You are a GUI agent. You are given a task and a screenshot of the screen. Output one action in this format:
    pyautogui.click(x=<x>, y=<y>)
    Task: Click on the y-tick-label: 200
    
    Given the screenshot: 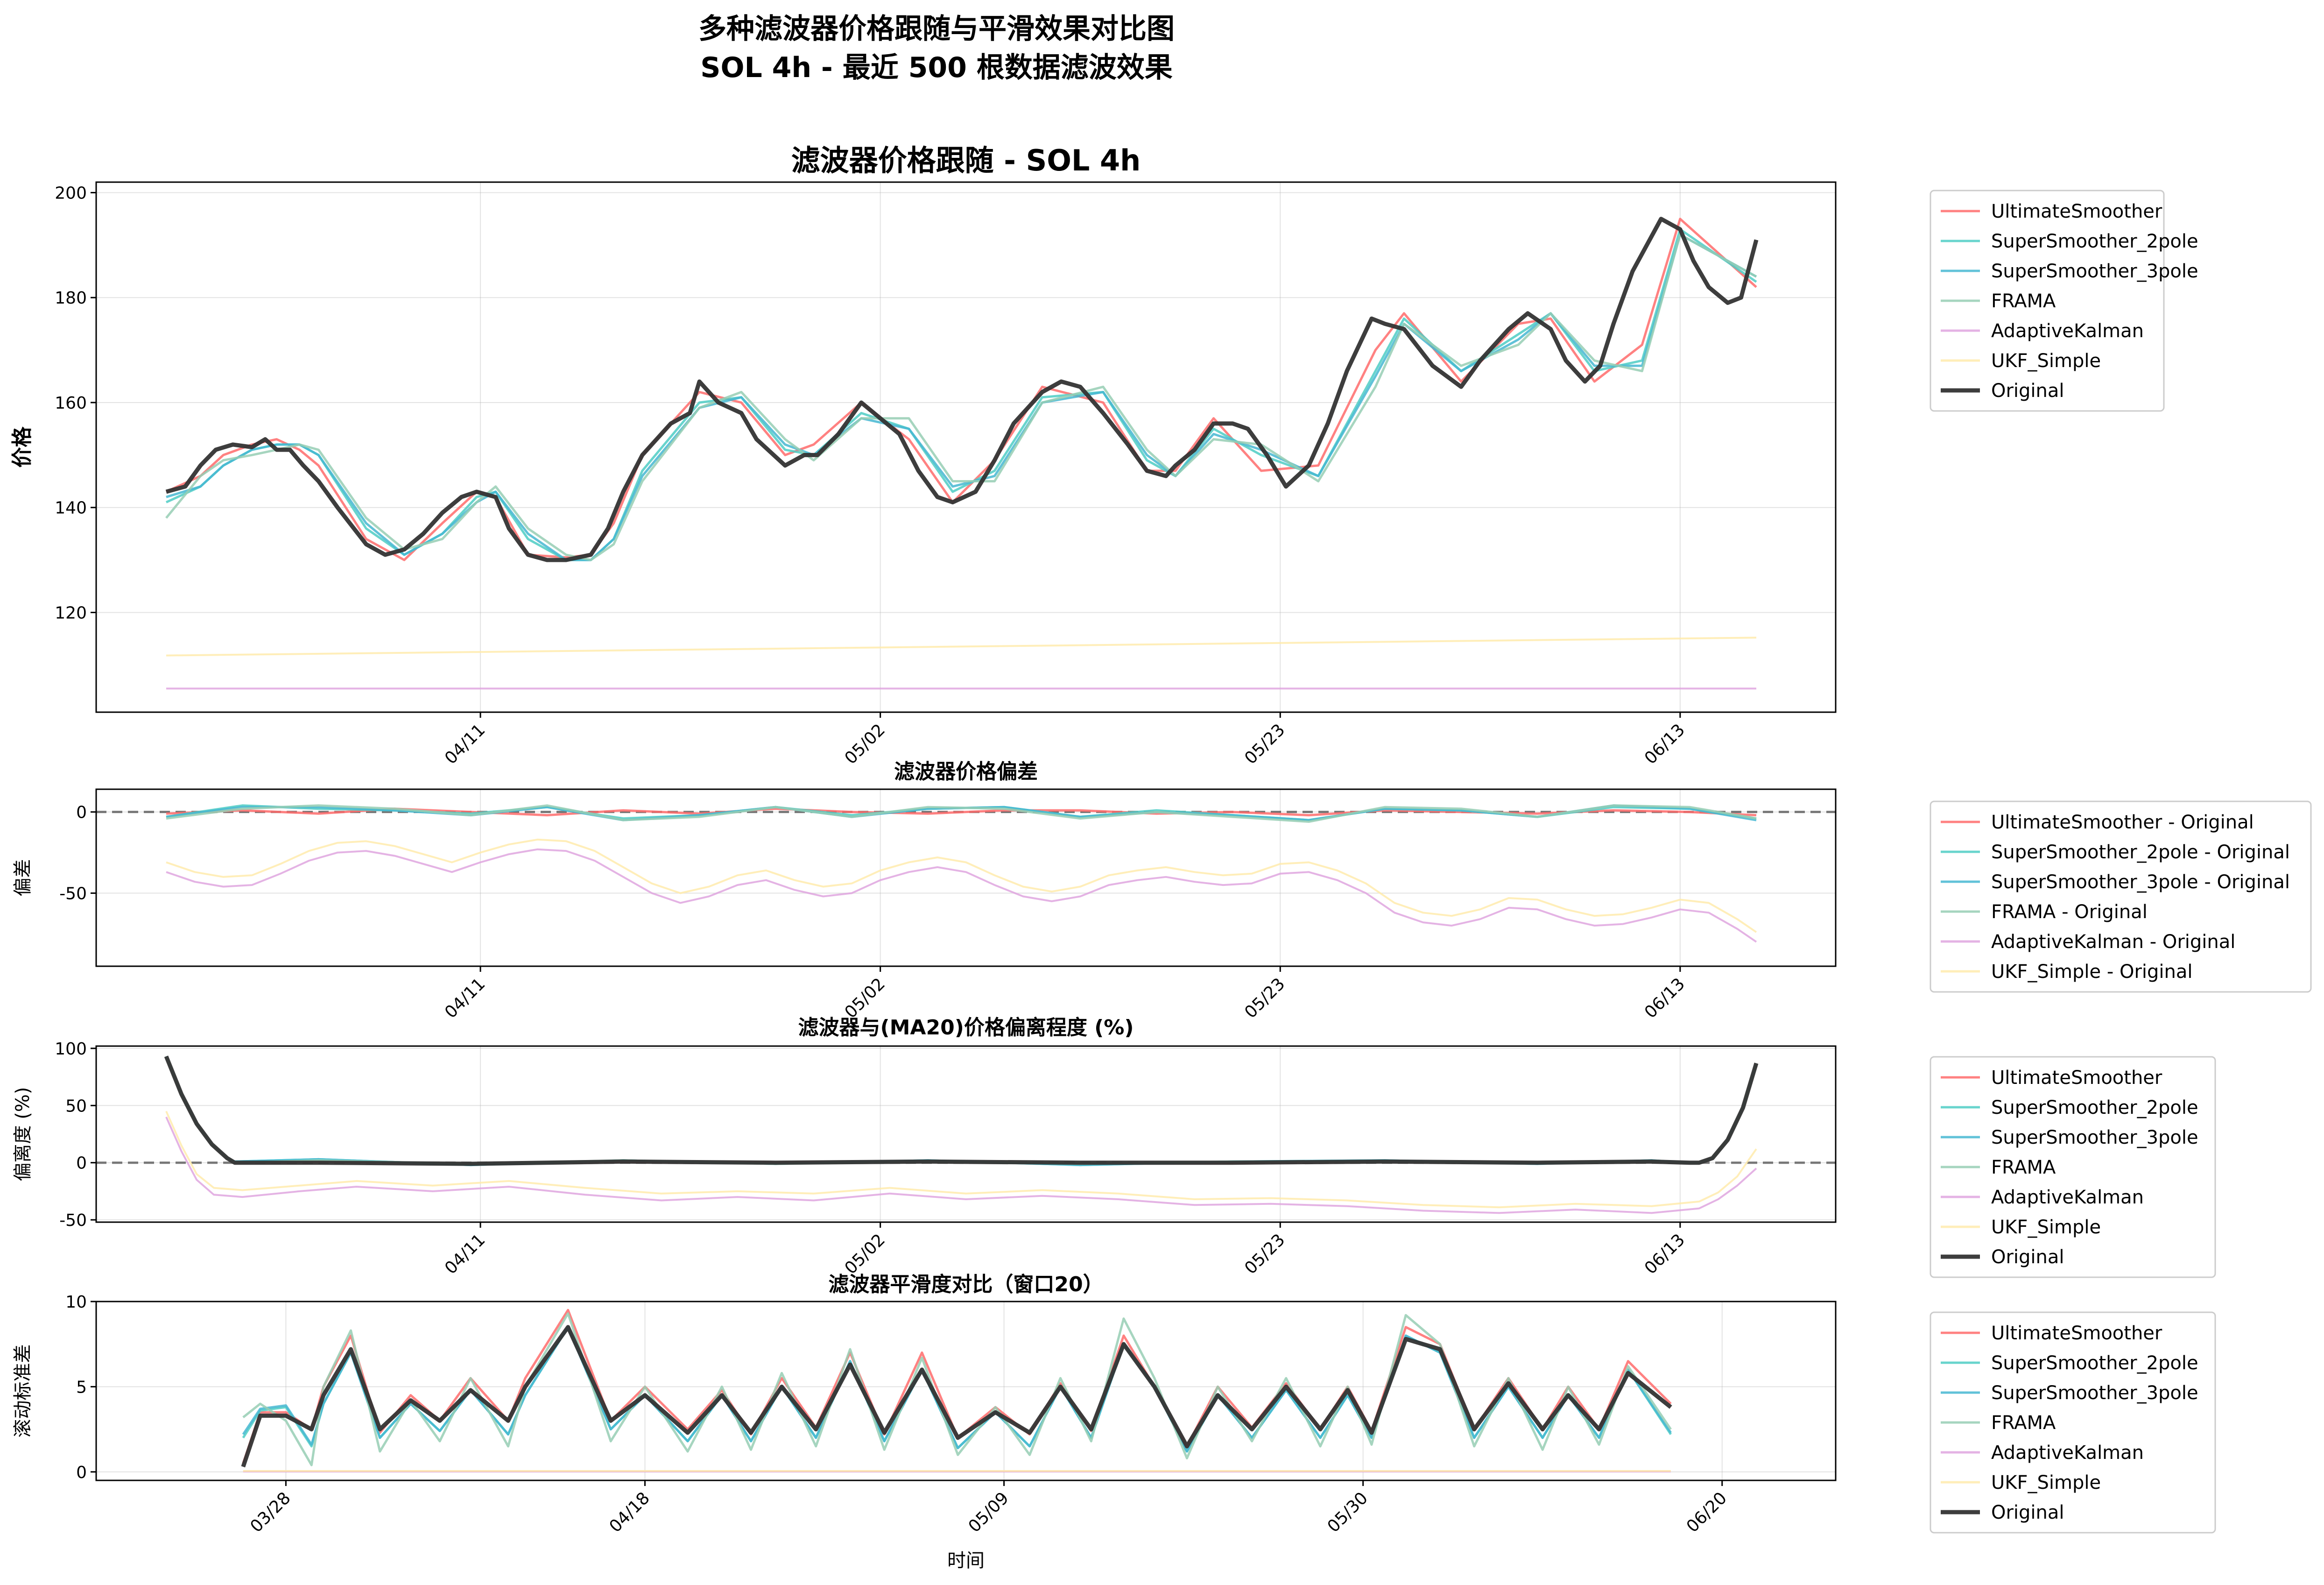 What is the action you would take?
    pyautogui.click(x=71, y=193)
    